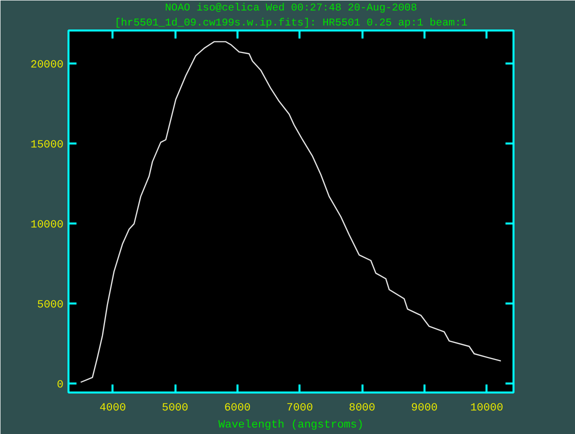  Describe the element at coordinates (113, 408) in the screenshot. I see `x-tick-label: 4000` at that location.